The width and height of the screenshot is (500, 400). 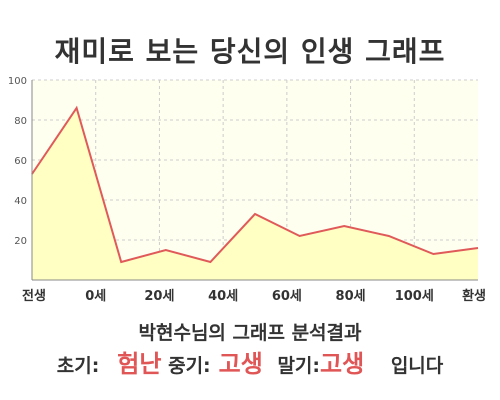 What do you see at coordinates (20, 201) in the screenshot?
I see `y-tick-label: 40` at bounding box center [20, 201].